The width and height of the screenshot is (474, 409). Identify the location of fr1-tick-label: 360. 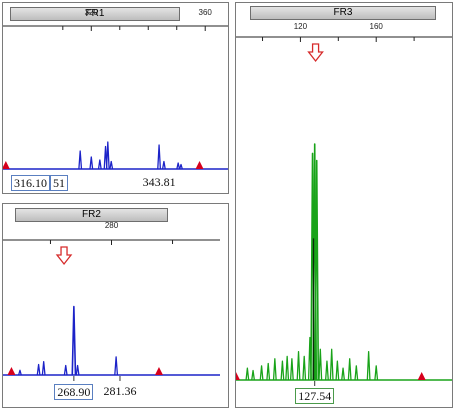
(206, 12).